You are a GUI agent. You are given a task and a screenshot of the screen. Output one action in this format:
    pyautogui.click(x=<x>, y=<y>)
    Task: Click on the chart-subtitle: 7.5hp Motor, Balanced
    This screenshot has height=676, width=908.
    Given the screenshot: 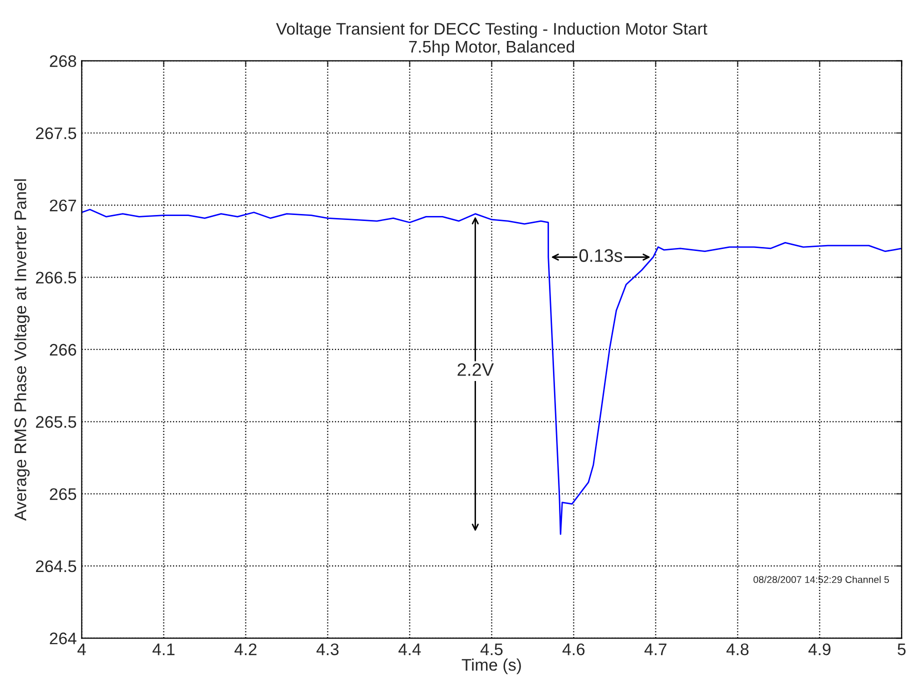 What is the action you would take?
    pyautogui.click(x=491, y=48)
    